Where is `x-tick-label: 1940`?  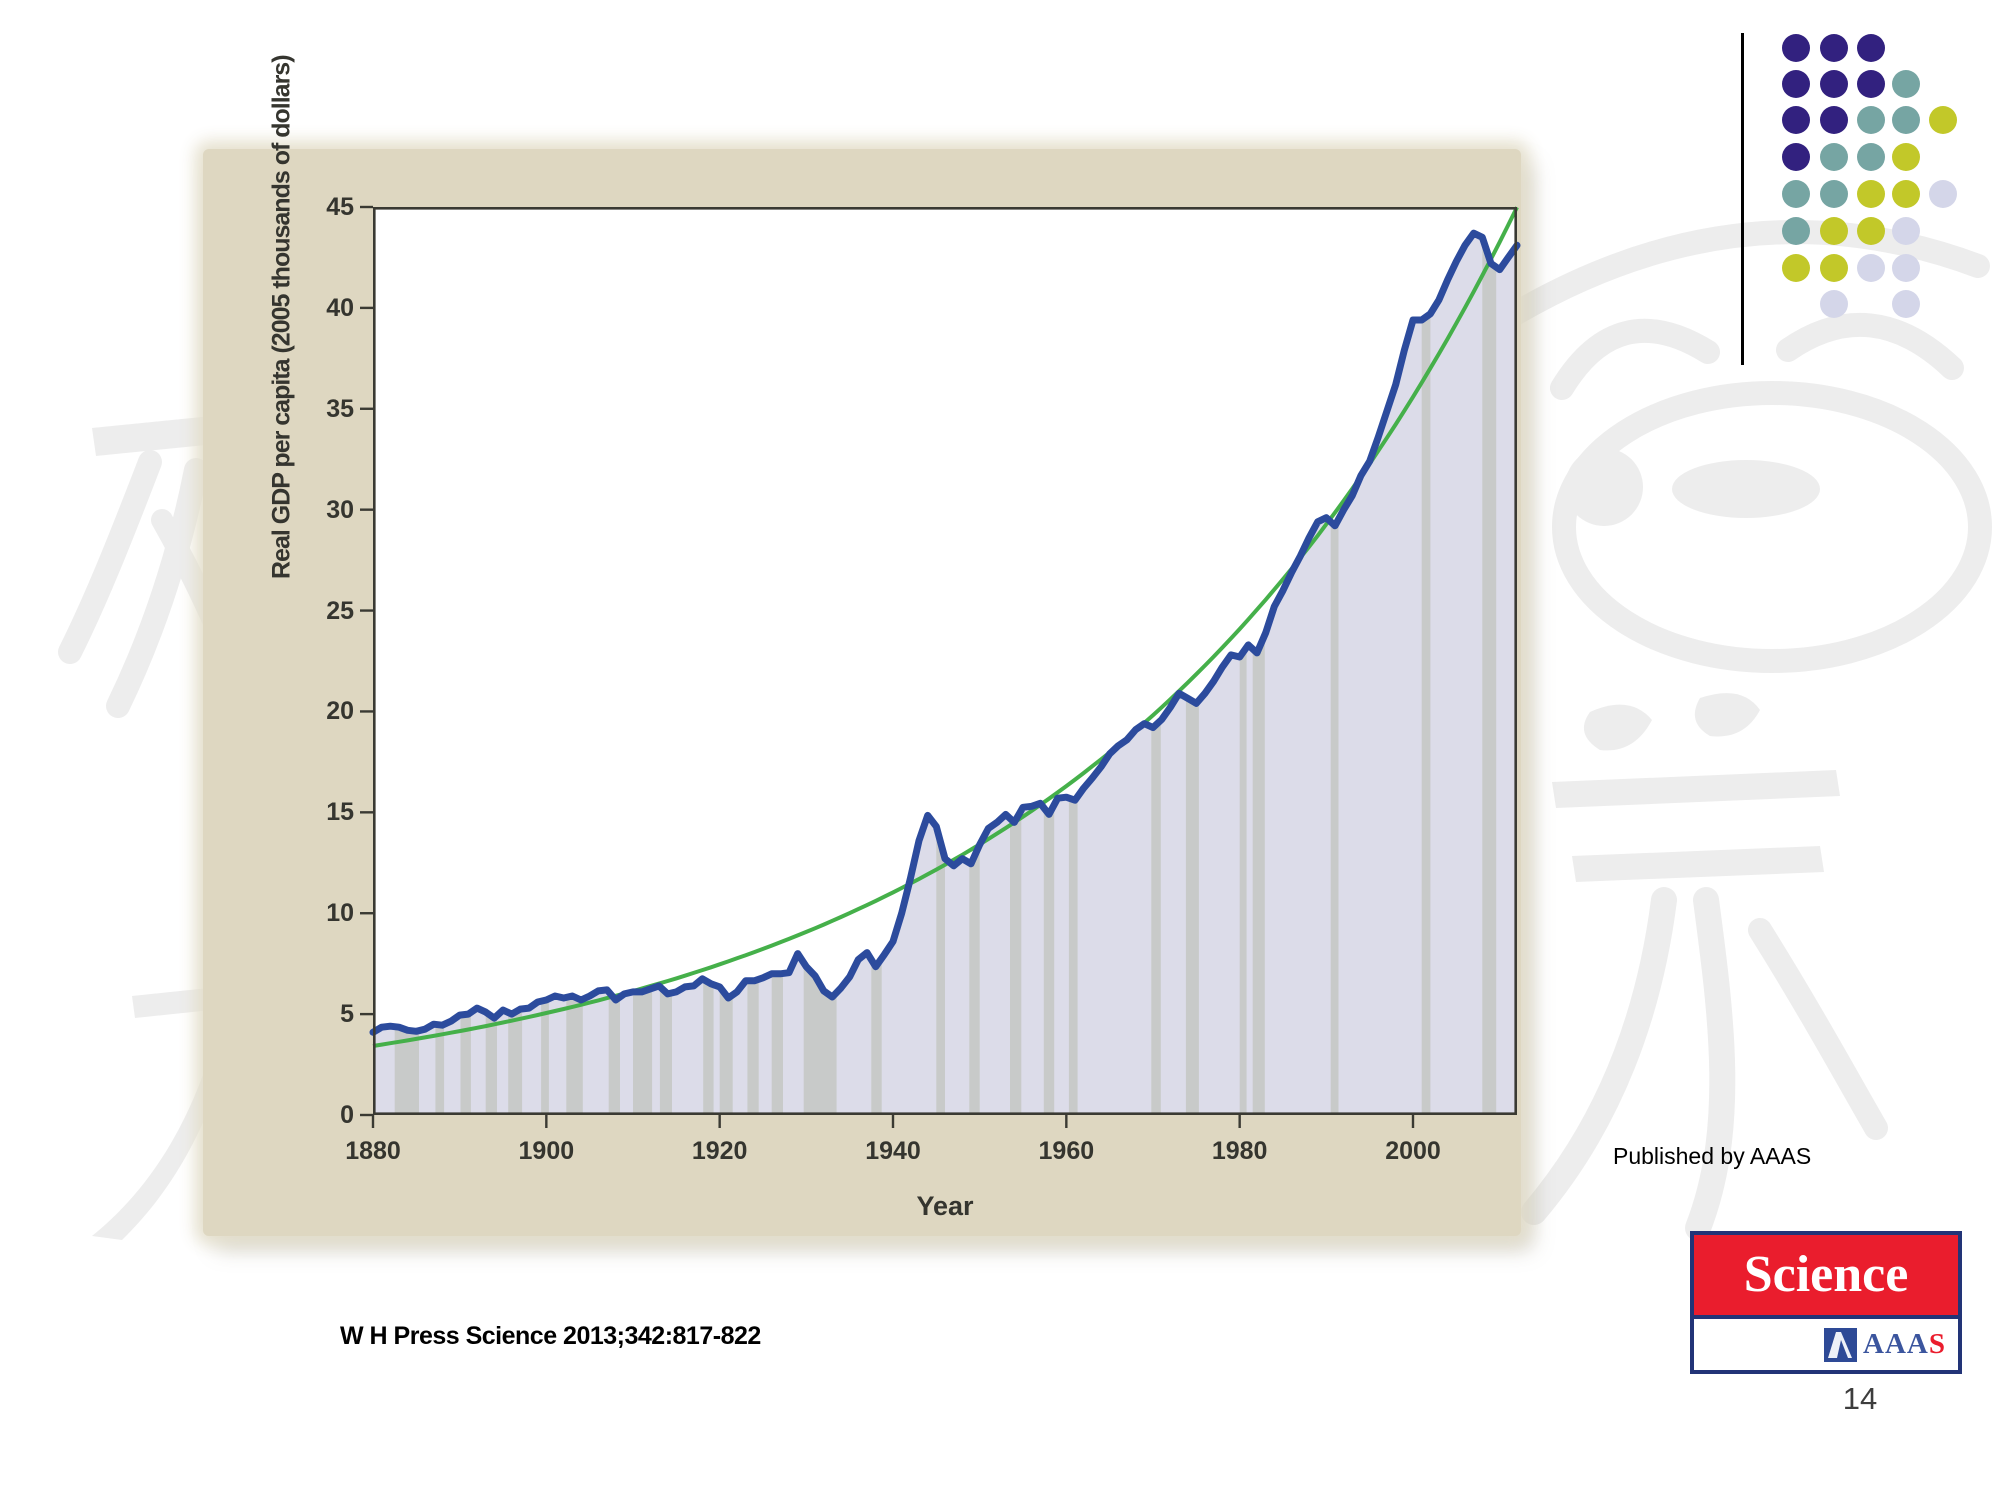
x-tick-label: 1940 is located at coordinates (893, 1151).